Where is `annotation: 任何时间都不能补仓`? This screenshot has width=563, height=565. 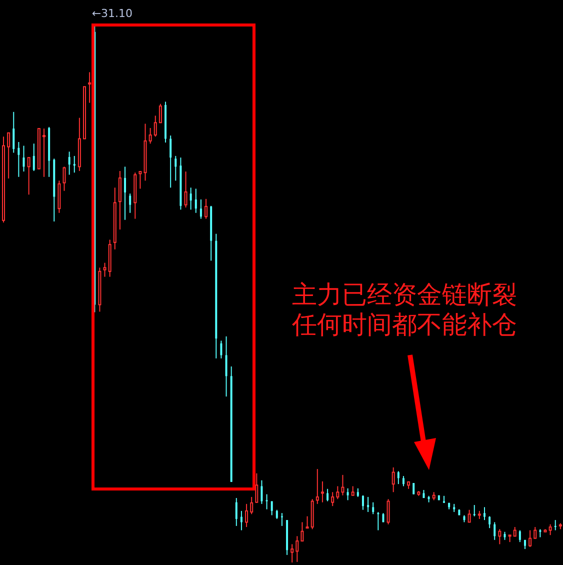 annotation: 任何时间都不能补仓 is located at coordinates (404, 325).